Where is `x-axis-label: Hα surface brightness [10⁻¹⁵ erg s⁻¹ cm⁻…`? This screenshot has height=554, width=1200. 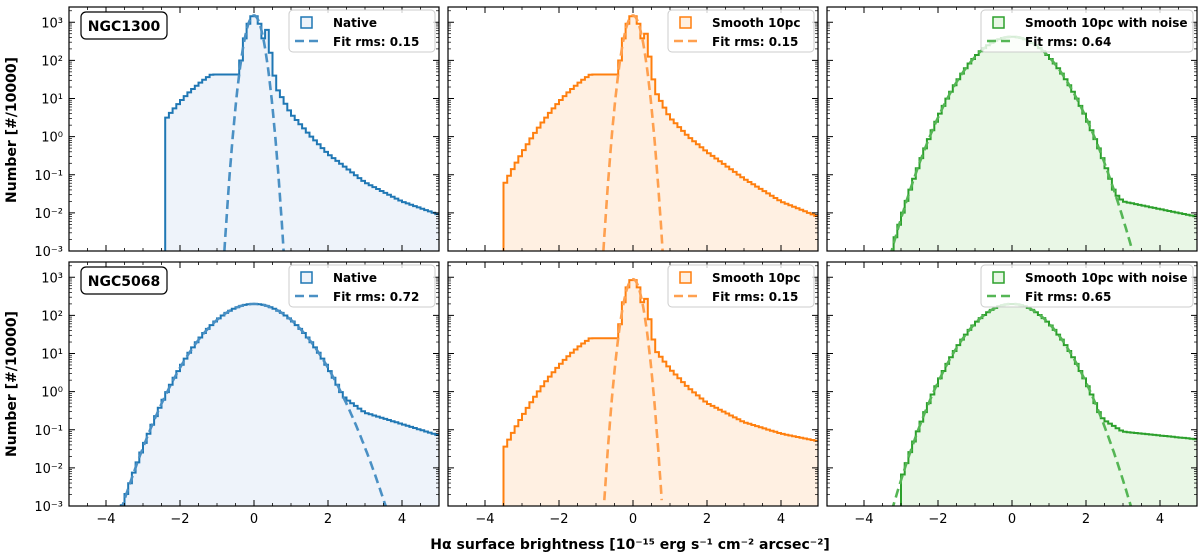
x-axis-label: Hα surface brightness [10⁻¹⁵ erg s⁻¹ cm⁻… is located at coordinates (629, 545).